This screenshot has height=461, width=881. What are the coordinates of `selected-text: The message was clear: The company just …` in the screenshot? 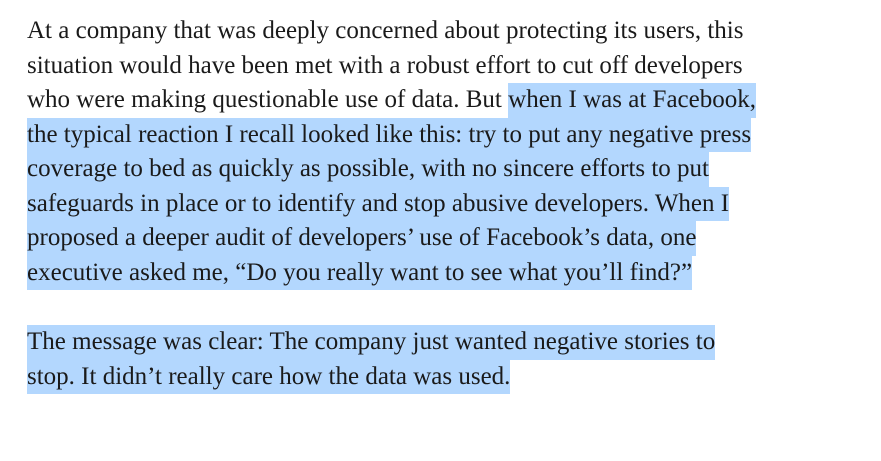 It's located at (371, 342).